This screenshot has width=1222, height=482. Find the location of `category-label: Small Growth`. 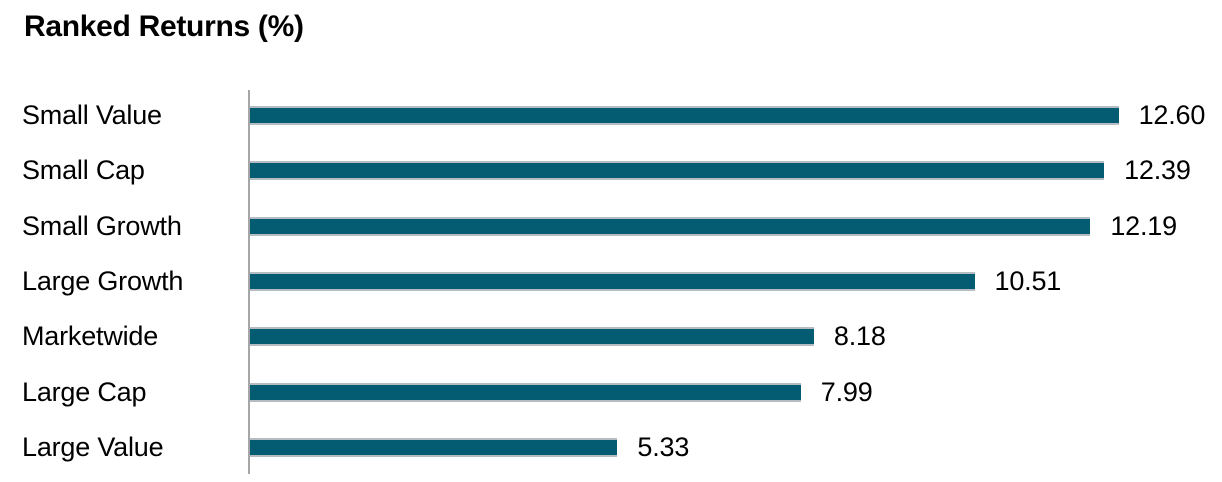

category-label: Small Growth is located at coordinates (102, 225).